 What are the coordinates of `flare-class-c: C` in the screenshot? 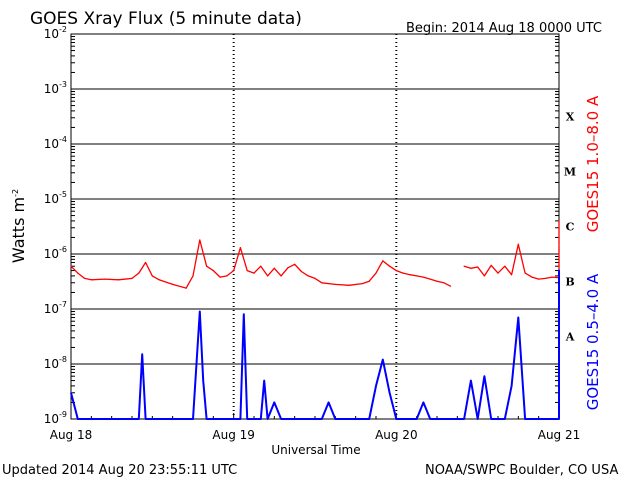 It's located at (570, 227).